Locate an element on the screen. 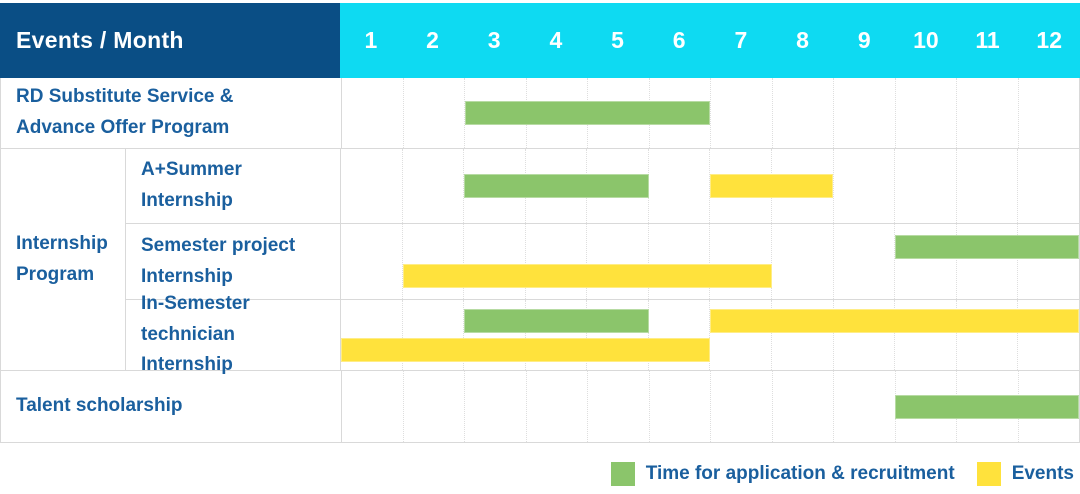 Image resolution: width=1080 pixels, height=494 pixels. gantt-cell-a-summer-internship is located at coordinates (709, 186).